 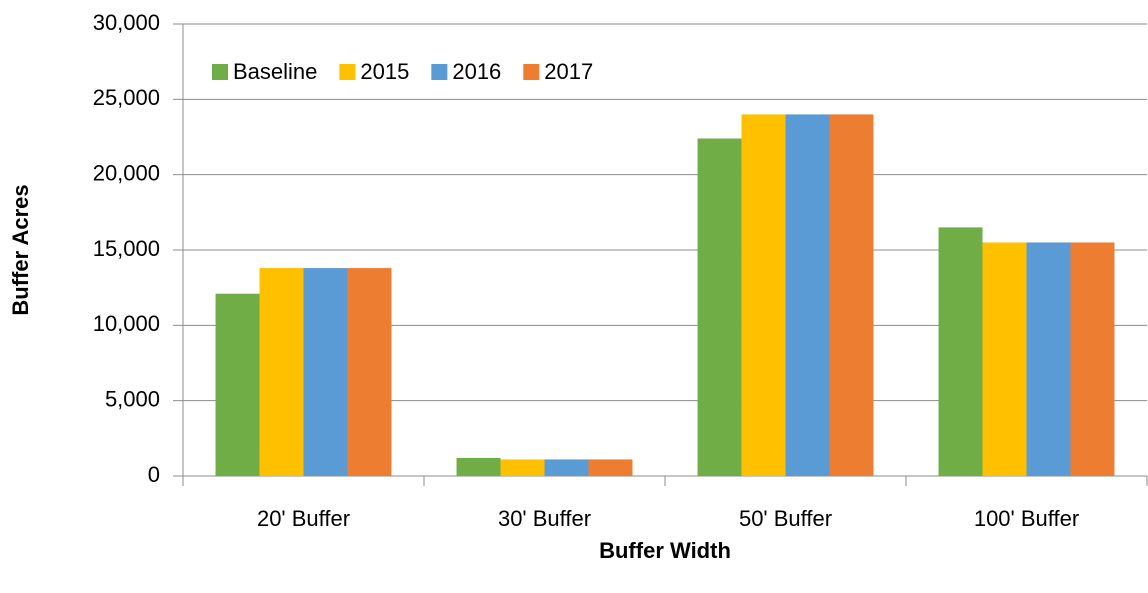 What do you see at coordinates (154, 474) in the screenshot?
I see `y-tick-label: 0` at bounding box center [154, 474].